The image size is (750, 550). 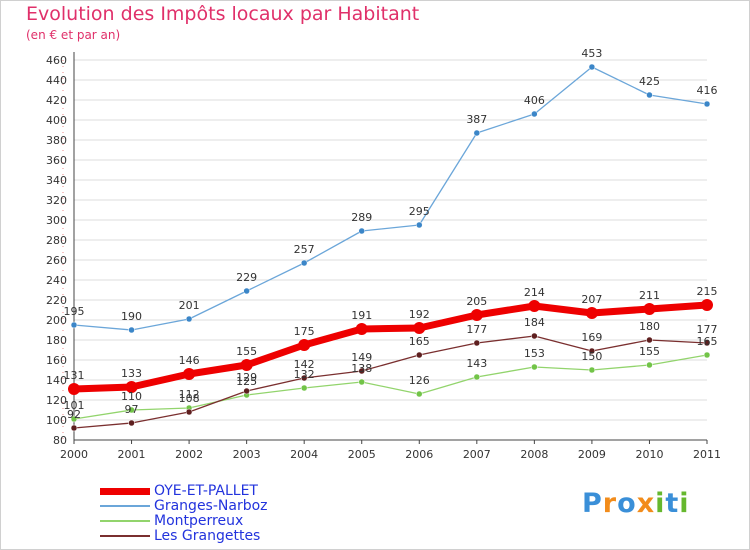 What do you see at coordinates (476, 301) in the screenshot?
I see `data-label-oye-et-pallet: 205` at bounding box center [476, 301].